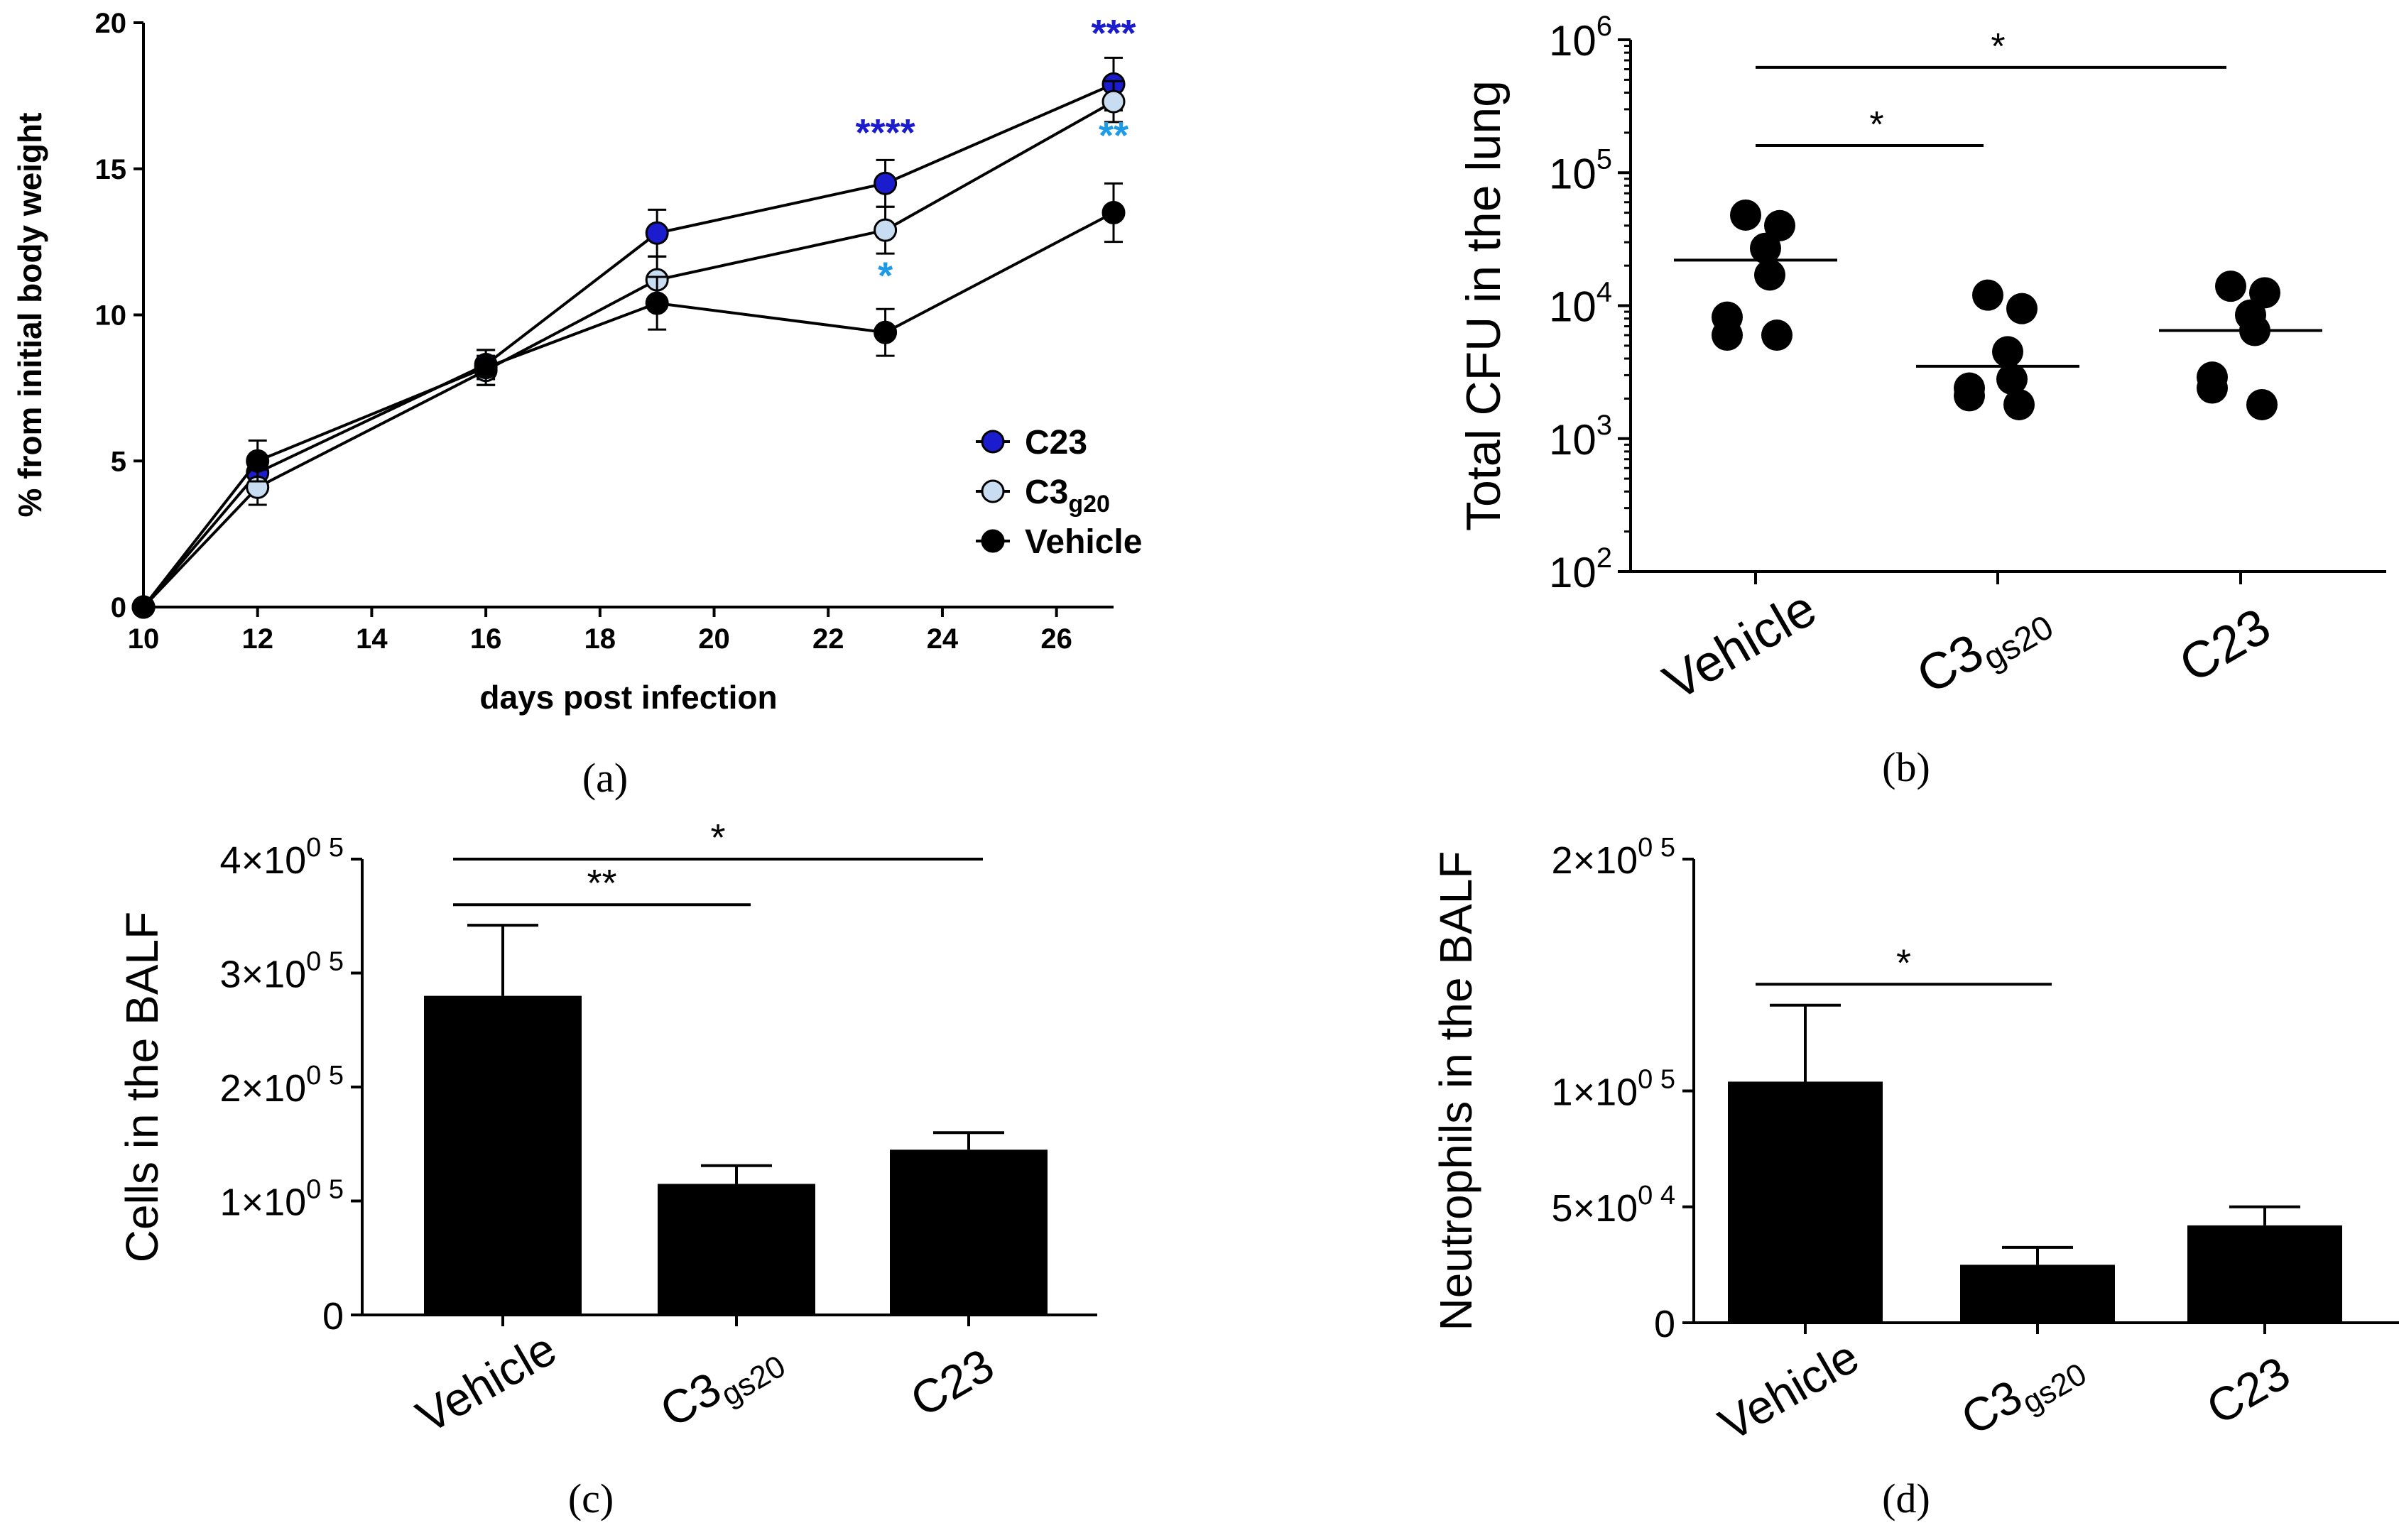 This screenshot has width=2399, height=1540. I want to click on panel-c-category-sub: gs20, so click(753, 1381).